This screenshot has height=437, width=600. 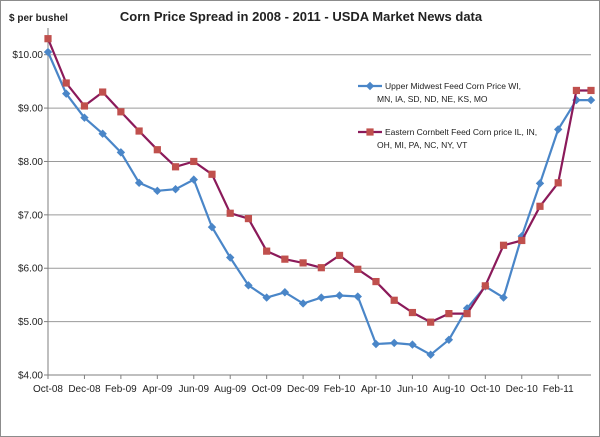 I want to click on legend-label: MN, IA, SD, ND, NE, KS, MO, so click(x=432, y=99).